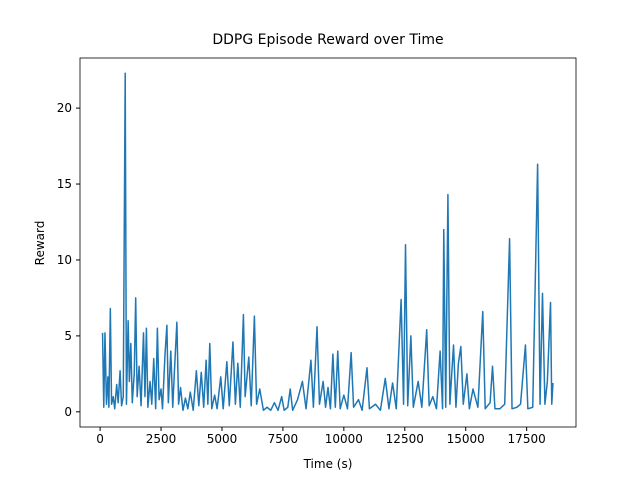 Image resolution: width=640 pixels, height=480 pixels. Describe the element at coordinates (68, 336) in the screenshot. I see `y-tick-label: 5` at that location.